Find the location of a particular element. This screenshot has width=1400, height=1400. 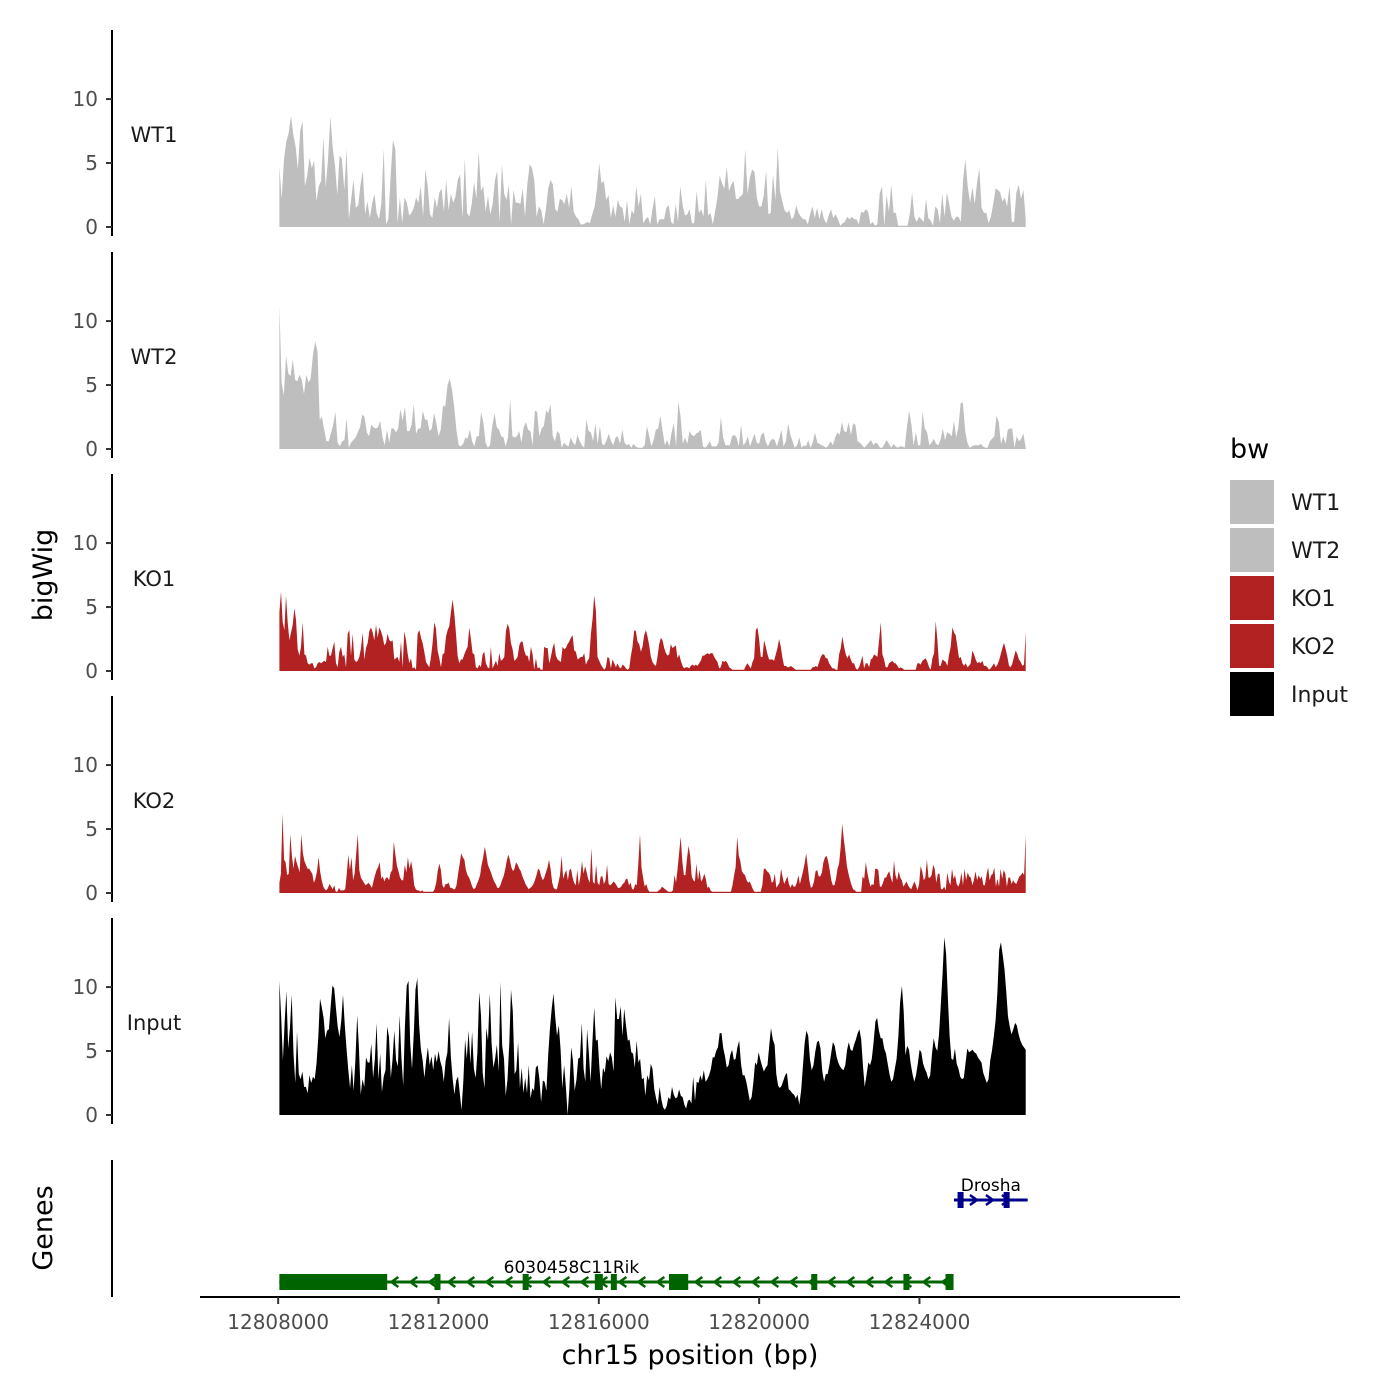

legend: bw WT1 WT2 KO1 KO2 Input is located at coordinates (1289, 575).